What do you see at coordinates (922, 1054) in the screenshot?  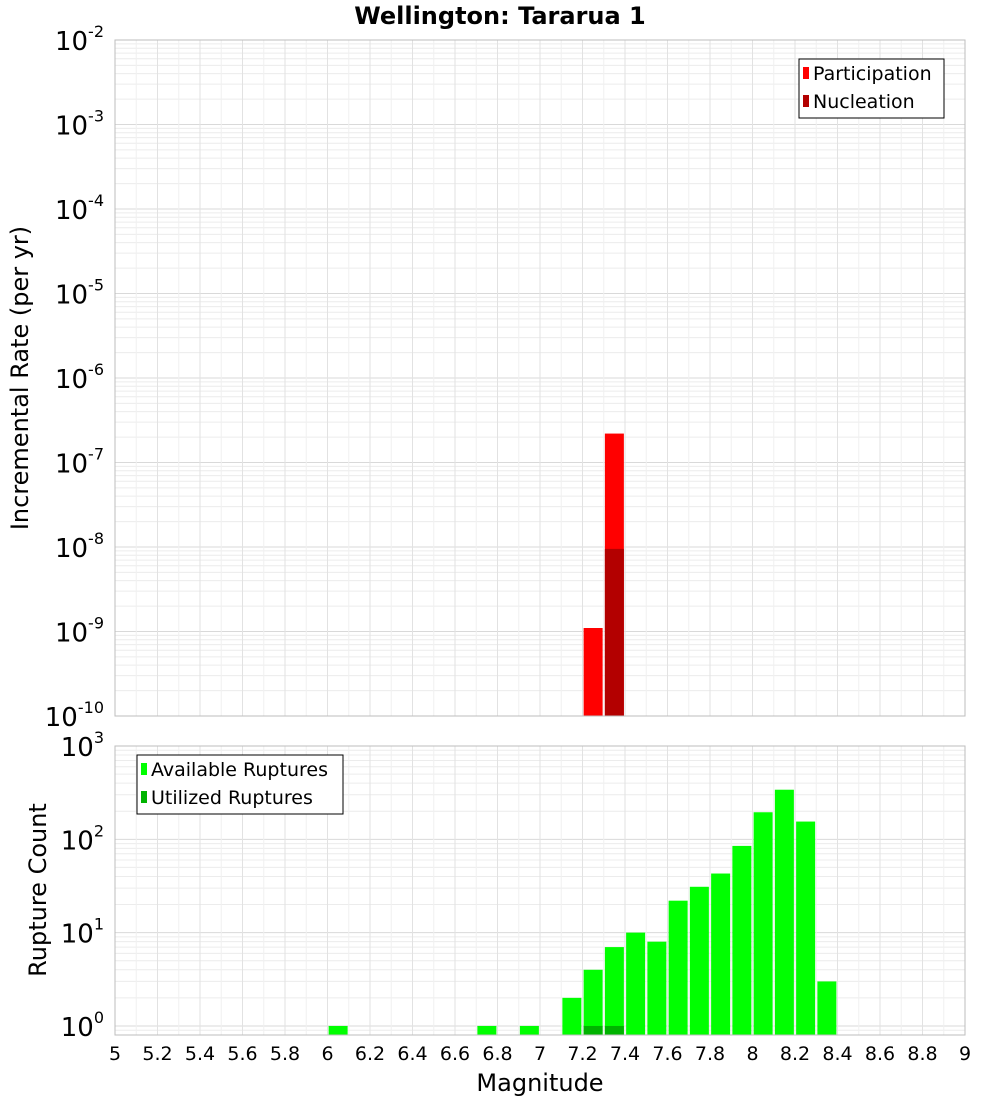 I see `x-tick-label: 8.8` at bounding box center [922, 1054].